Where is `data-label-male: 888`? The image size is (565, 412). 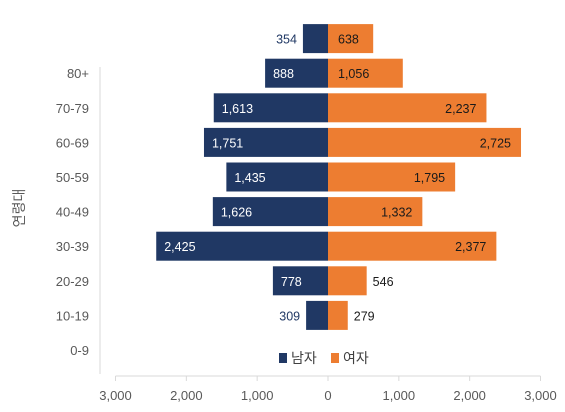
data-label-male: 888 is located at coordinates (283, 74).